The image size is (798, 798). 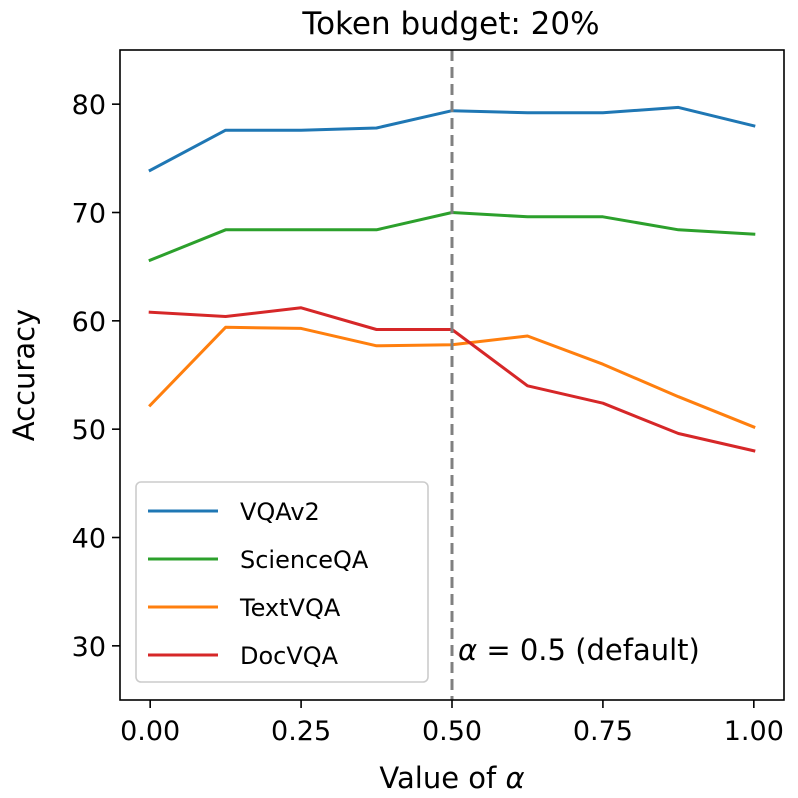 I want to click on y-tick-label: 70, so click(x=89, y=214).